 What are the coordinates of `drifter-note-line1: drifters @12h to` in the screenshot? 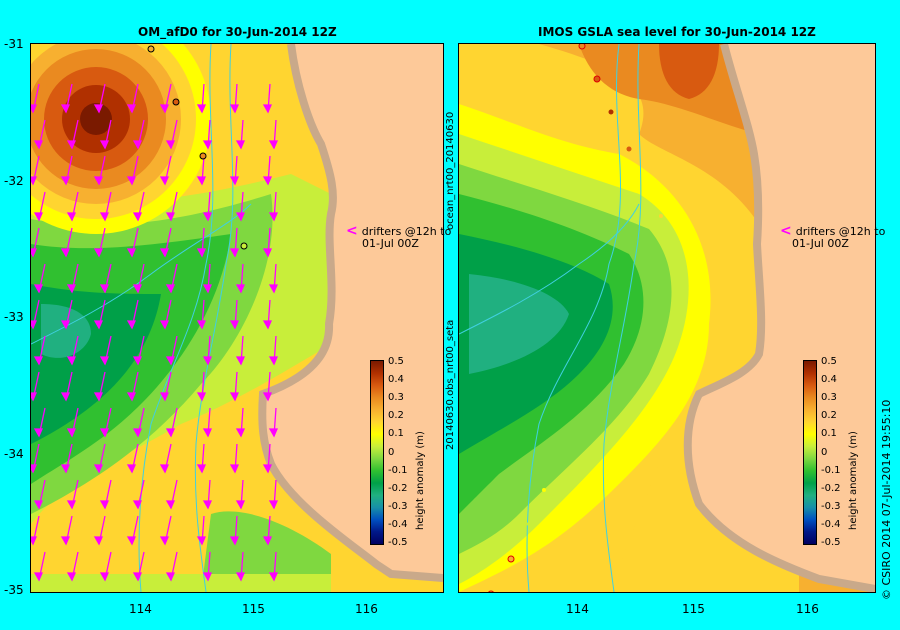 It's located at (840, 231).